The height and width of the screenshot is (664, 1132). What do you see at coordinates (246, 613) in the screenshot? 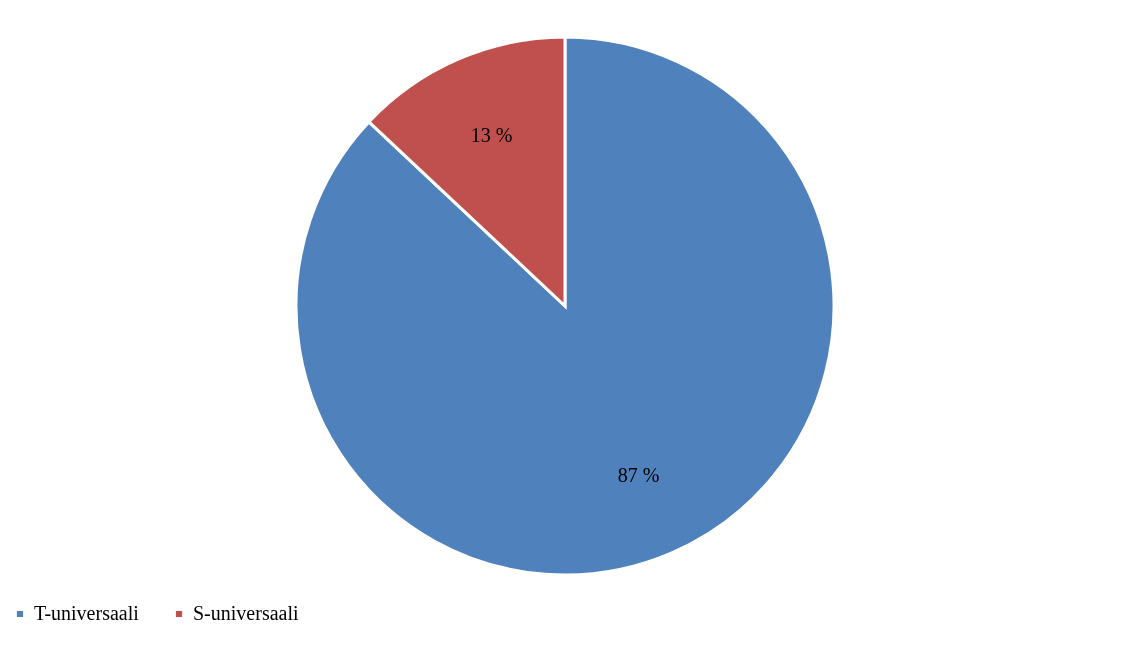
I see `legend-label: S-universaali` at bounding box center [246, 613].